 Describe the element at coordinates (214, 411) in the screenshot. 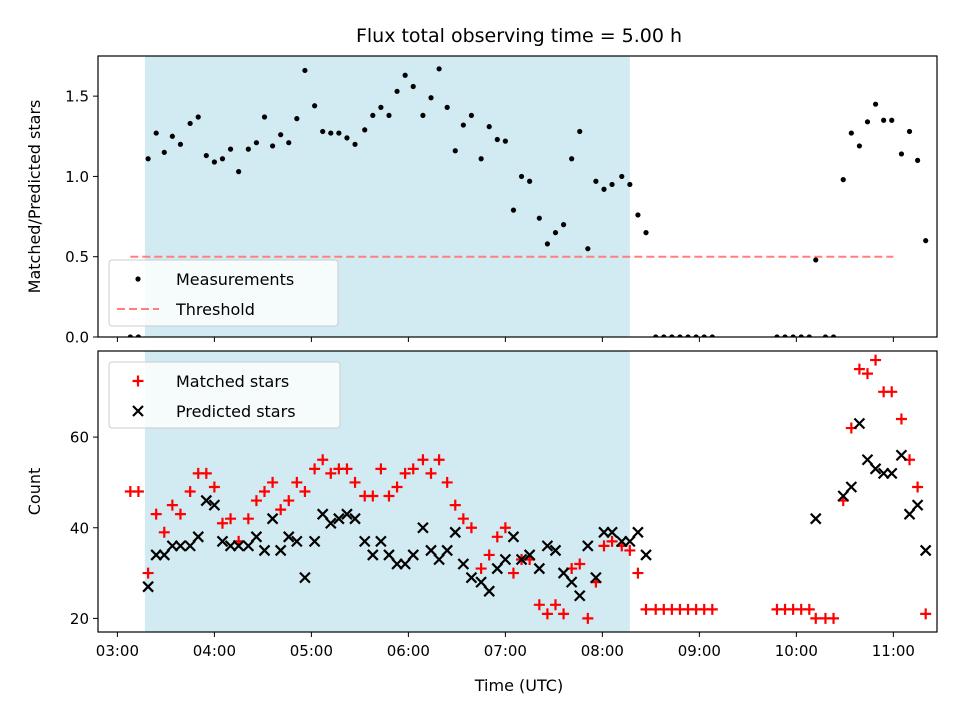

I see `legend-item: Predicted stars` at that location.